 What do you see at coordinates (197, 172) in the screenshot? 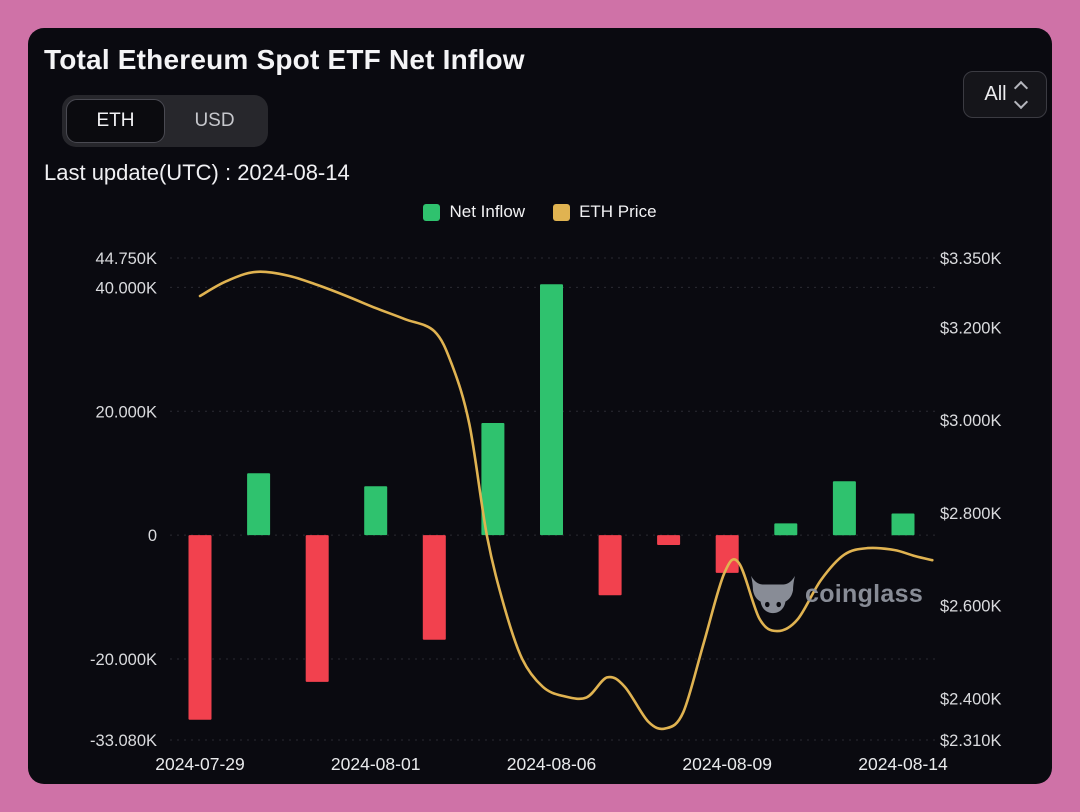
I see `last-update-text: Last update(UTC) : 2024-08-14` at bounding box center [197, 172].